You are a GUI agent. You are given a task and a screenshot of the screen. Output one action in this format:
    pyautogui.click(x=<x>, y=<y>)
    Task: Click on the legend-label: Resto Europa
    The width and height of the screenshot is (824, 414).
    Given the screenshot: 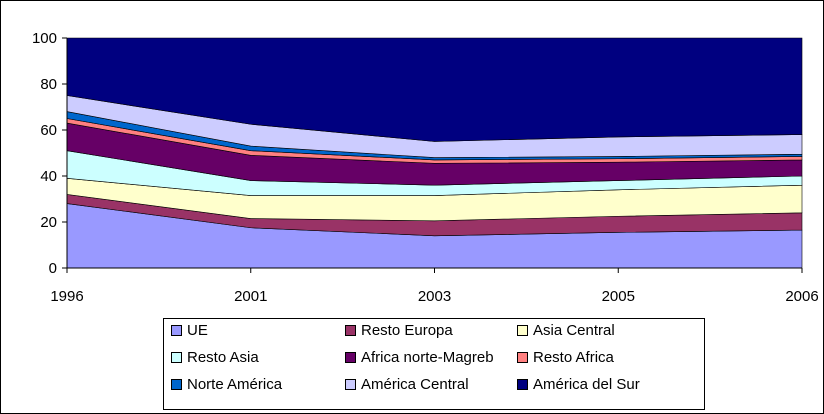 What is the action you would take?
    pyautogui.click(x=407, y=330)
    